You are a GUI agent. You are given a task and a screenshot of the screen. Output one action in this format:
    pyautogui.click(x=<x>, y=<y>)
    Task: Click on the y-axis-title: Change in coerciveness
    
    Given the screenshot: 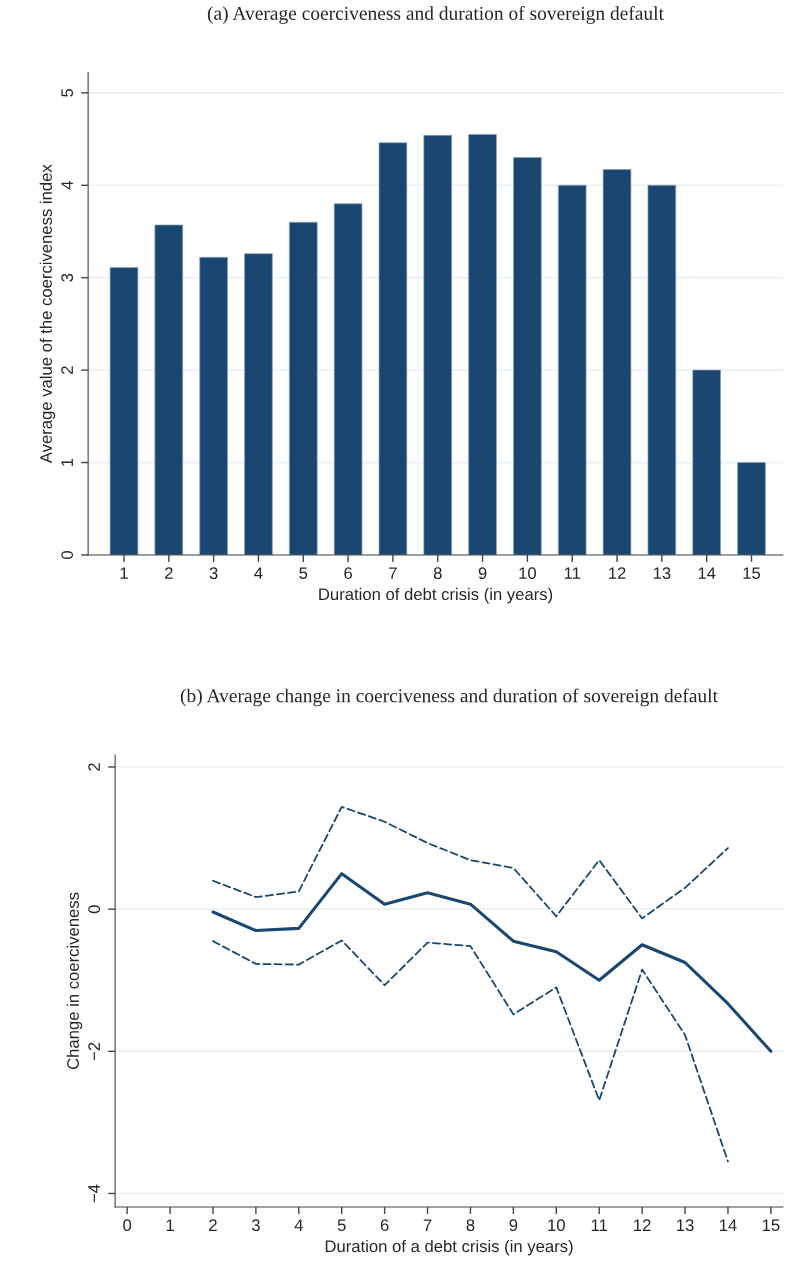 What is the action you would take?
    pyautogui.click(x=74, y=981)
    